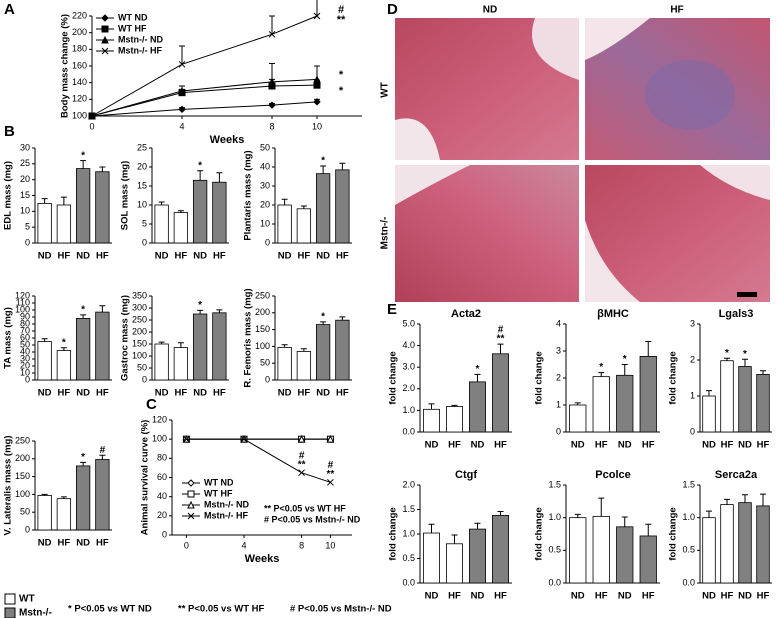 The width and height of the screenshot is (778, 618). Describe the element at coordinates (79, 99) in the screenshot. I see `y-tick-label: 120` at that location.